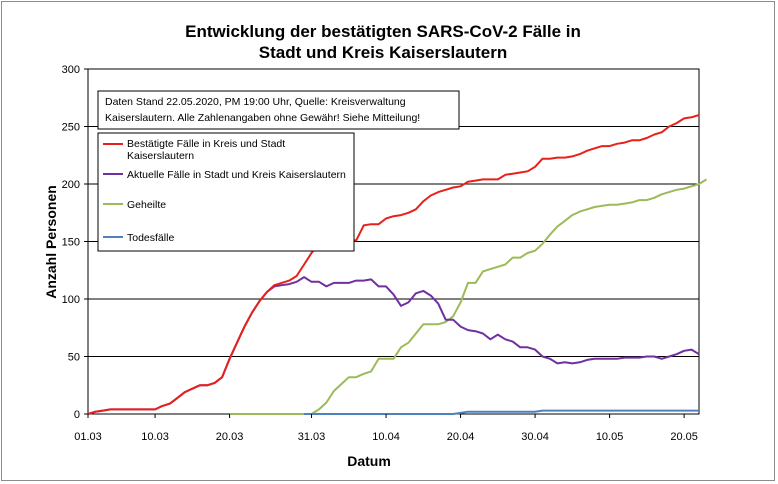 The image size is (778, 484). I want to click on y-tick-label: 50, so click(74, 358).